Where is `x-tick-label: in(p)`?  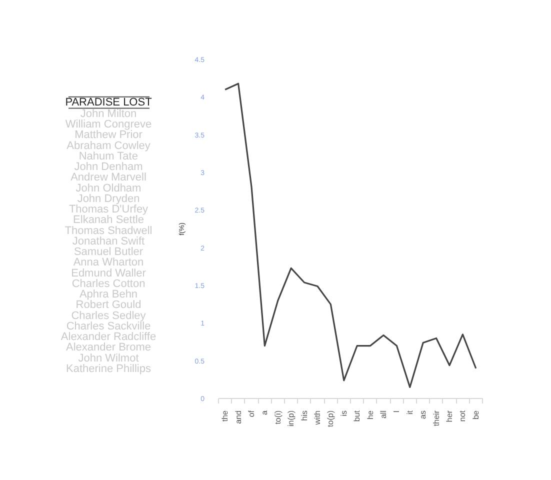
x-tick-label: in(p) is located at coordinates (291, 418).